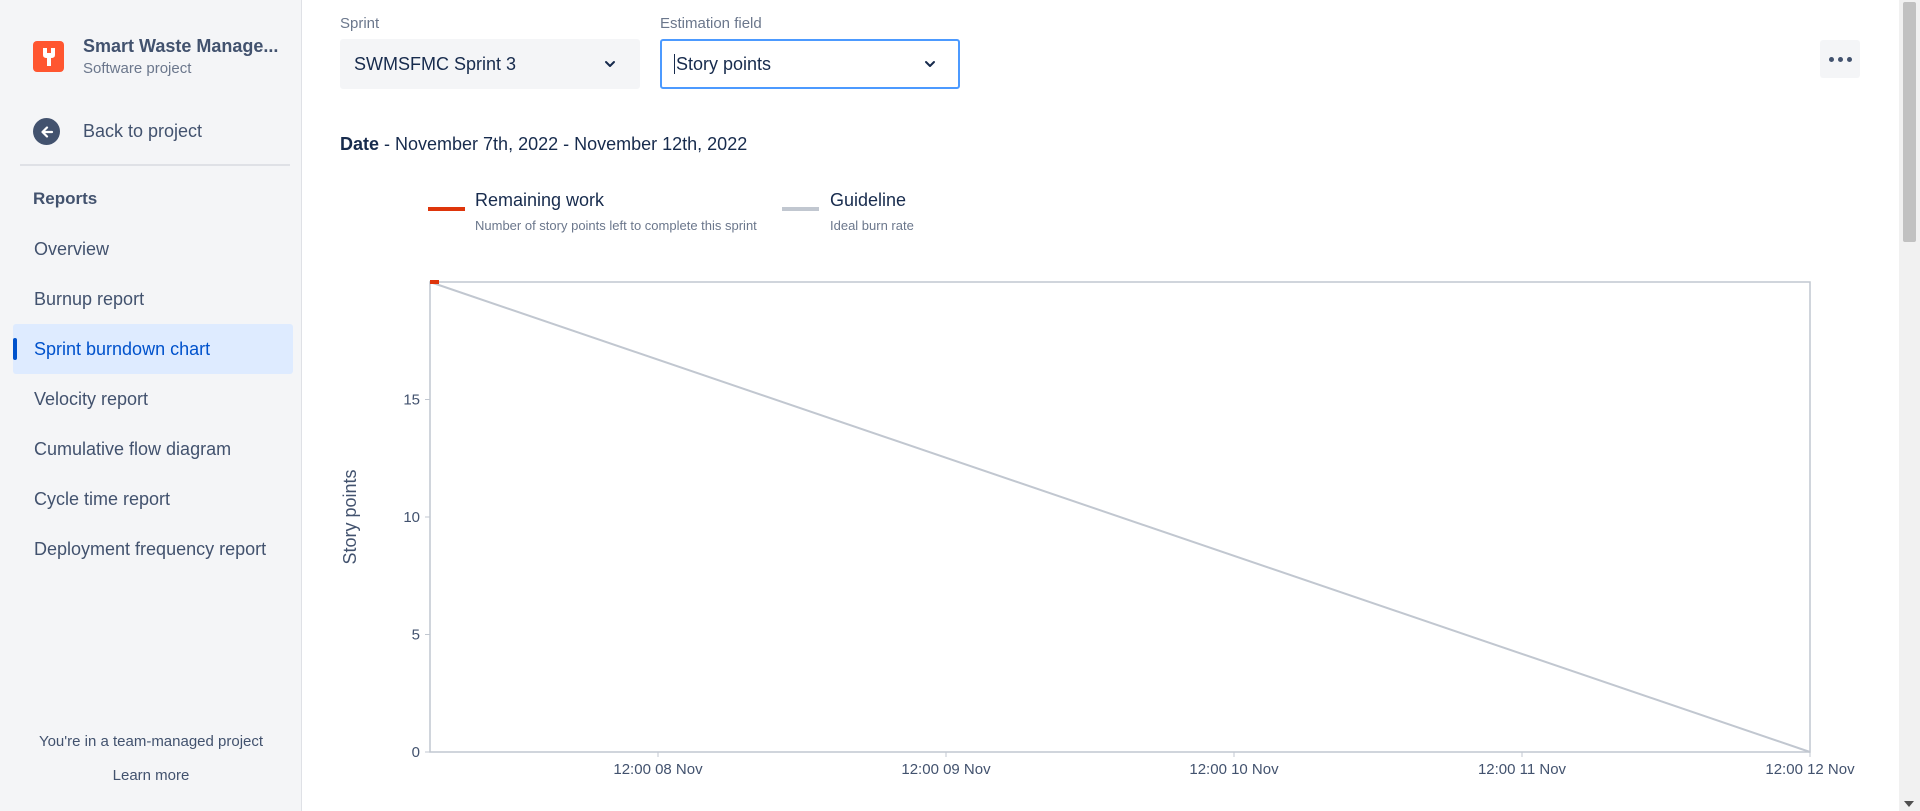 Image resolution: width=1920 pixels, height=811 pixels. Describe the element at coordinates (674, 64) in the screenshot. I see `text-cursor` at that location.